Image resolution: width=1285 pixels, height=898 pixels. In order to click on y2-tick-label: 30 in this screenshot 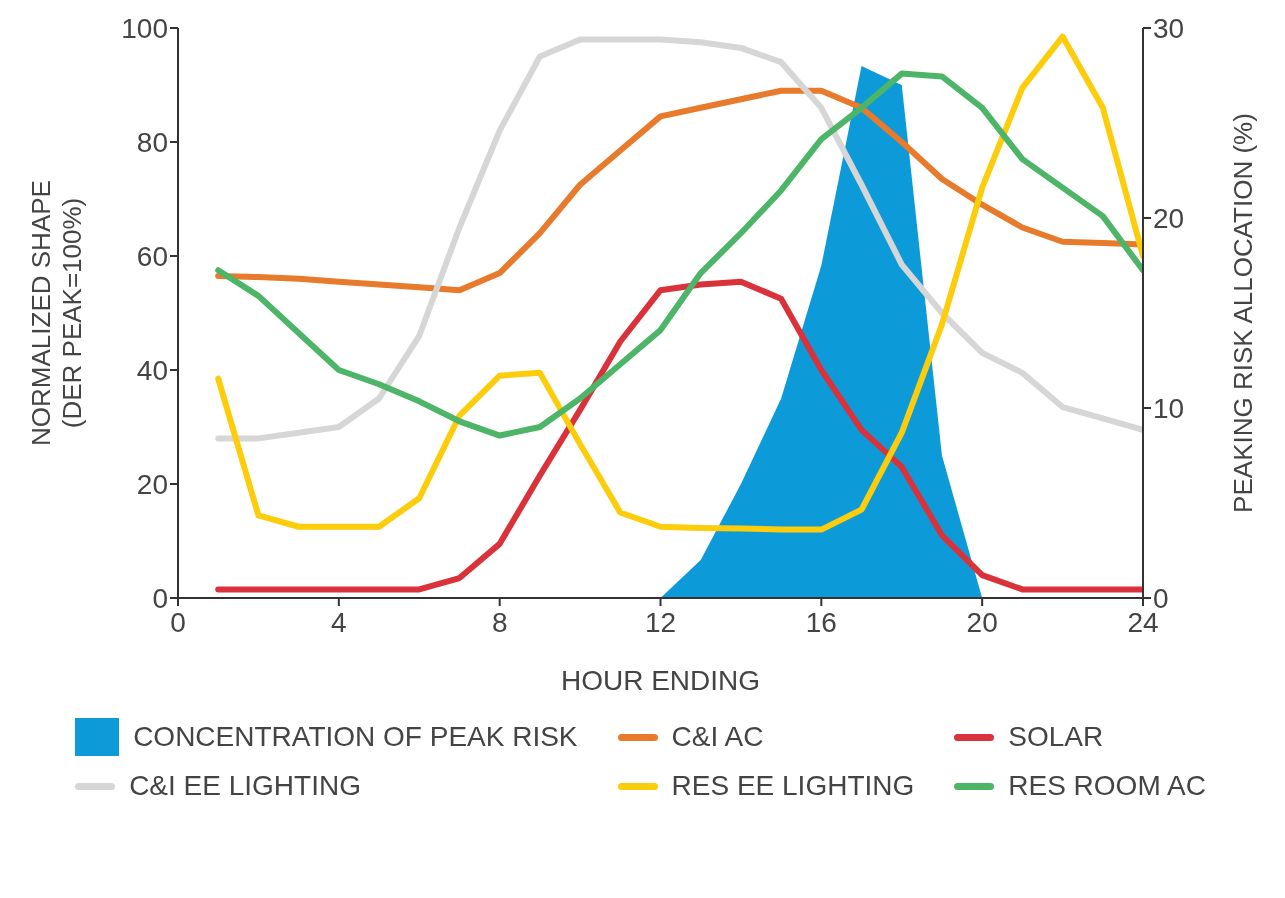, I will do `click(1169, 28)`.